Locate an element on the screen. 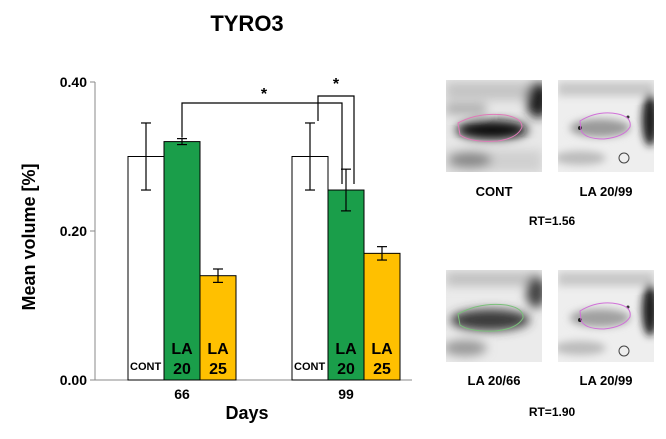 The width and height of the screenshot is (666, 439). panel-caption-cont: CONT is located at coordinates (494, 191).